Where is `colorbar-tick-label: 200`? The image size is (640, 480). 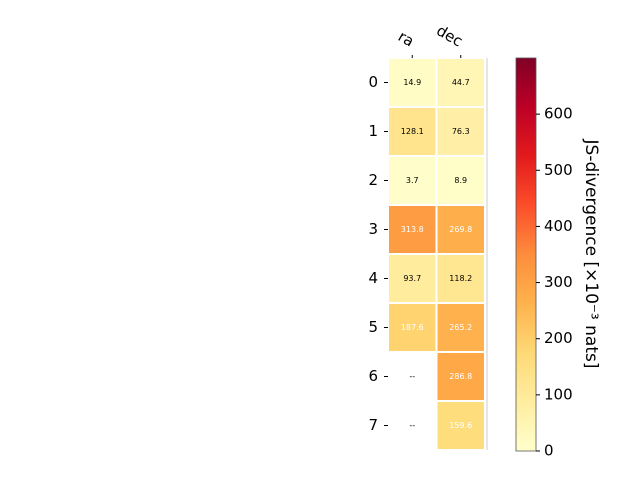 colorbar-tick-label: 200 is located at coordinates (558, 338).